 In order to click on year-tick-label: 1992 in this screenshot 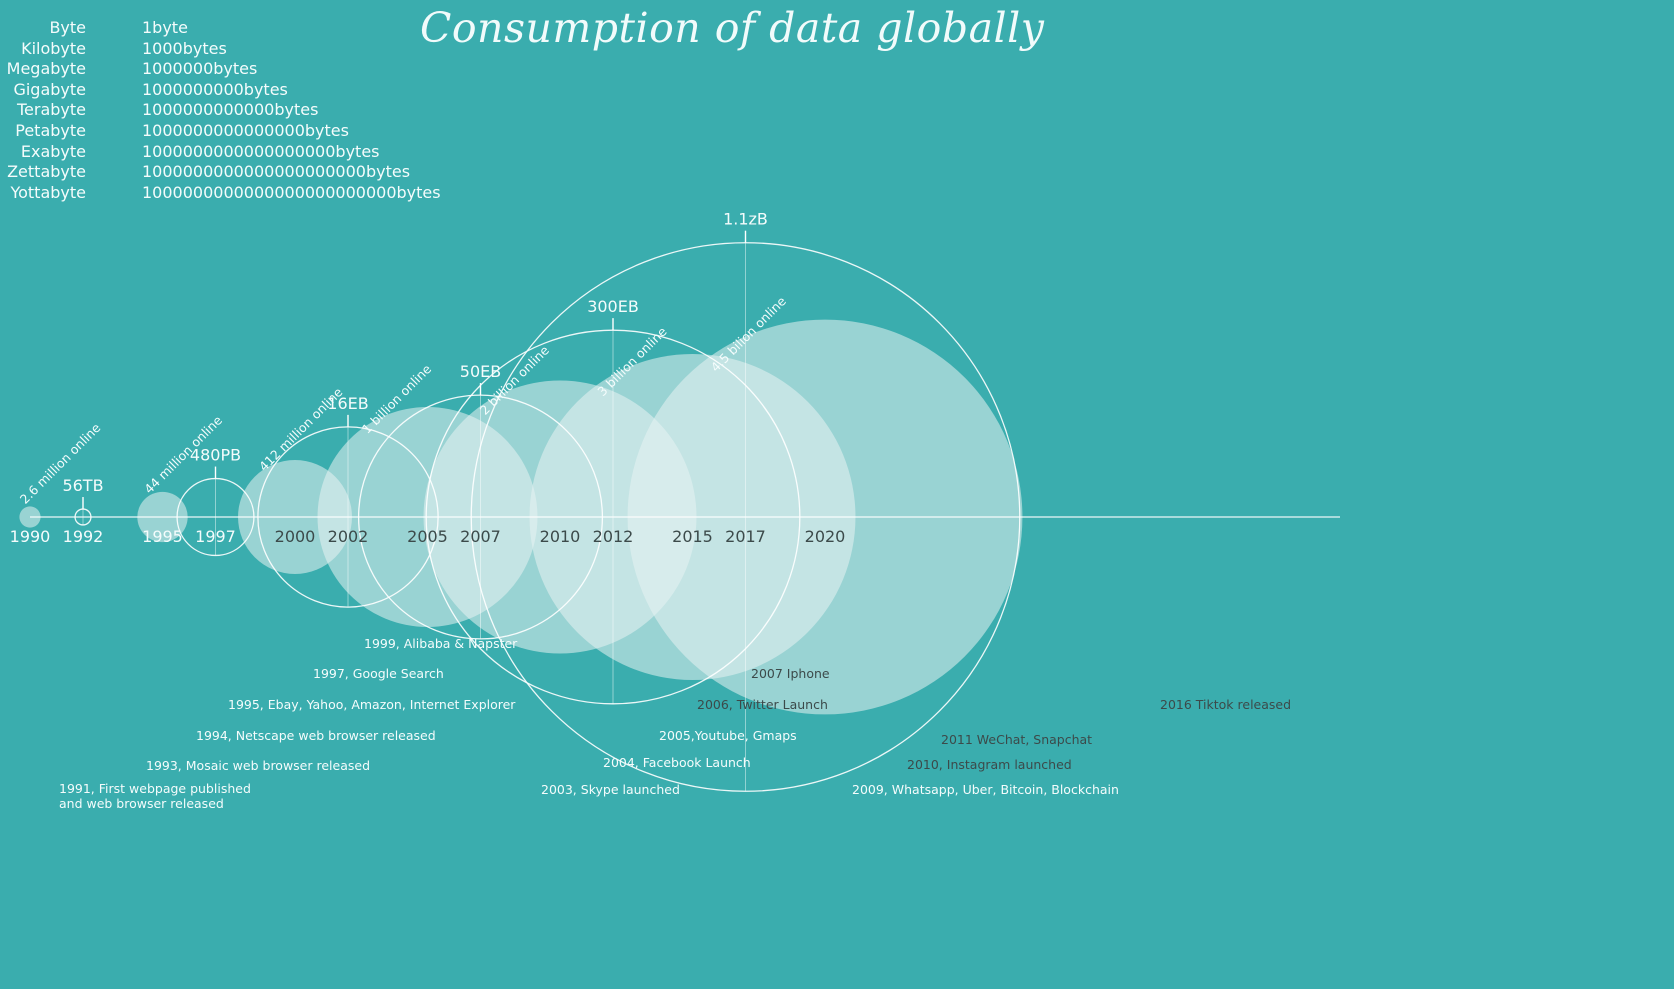, I will do `click(83, 536)`.